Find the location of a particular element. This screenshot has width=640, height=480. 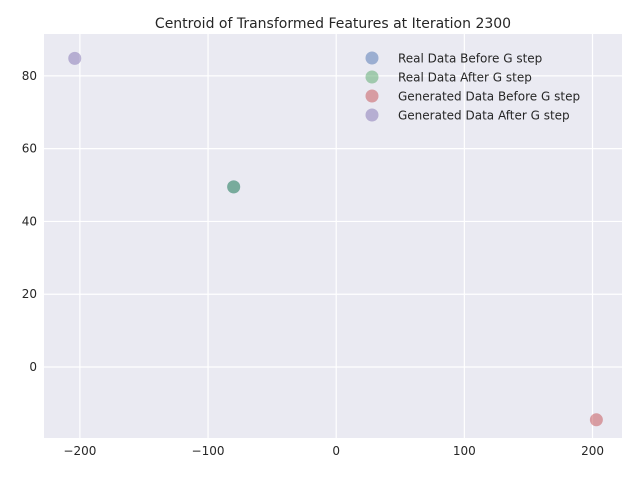

series-1-point is located at coordinates (234, 187).